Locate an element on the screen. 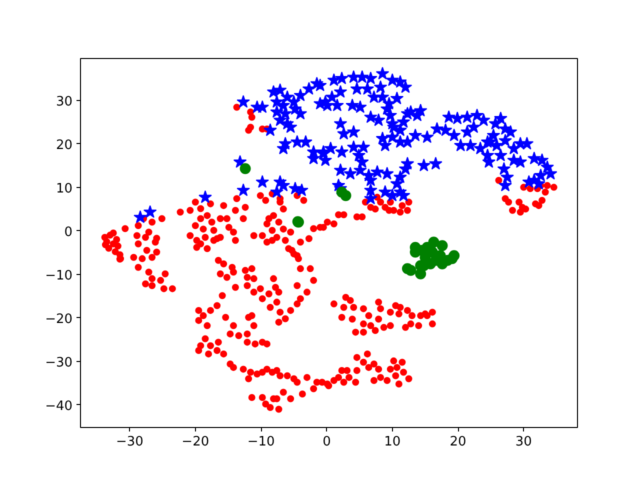 Image resolution: width=640 pixels, height=480 pixels. x-tick-label: 20 is located at coordinates (458, 442).